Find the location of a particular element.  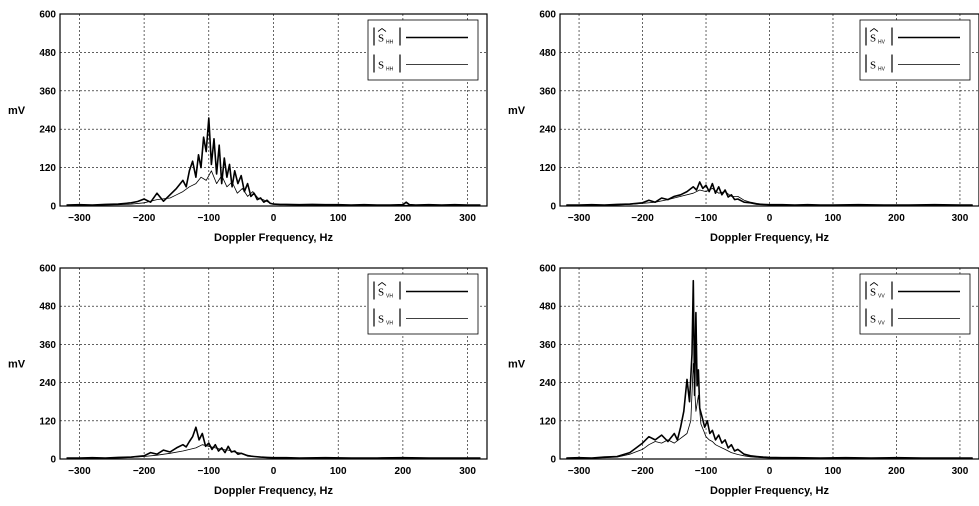

series-line-hv is located at coordinates (769, 196).